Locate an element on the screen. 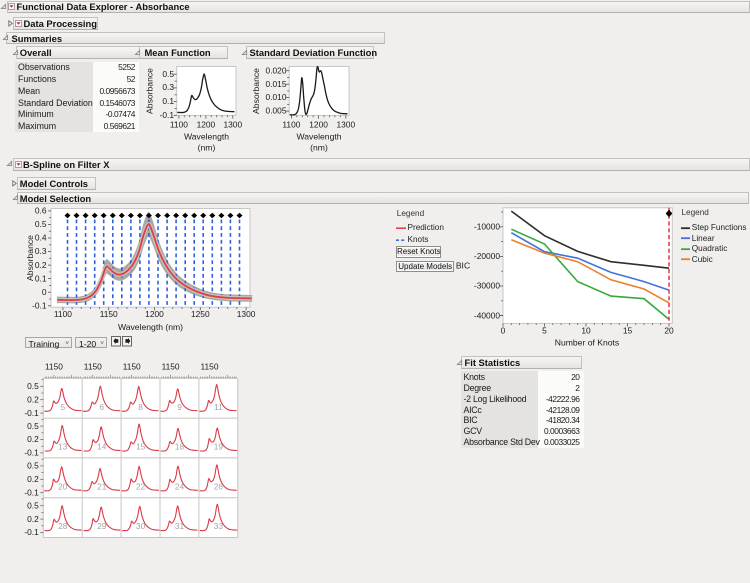 The width and height of the screenshot is (750, 583). svg-text: 26 is located at coordinates (219, 486).